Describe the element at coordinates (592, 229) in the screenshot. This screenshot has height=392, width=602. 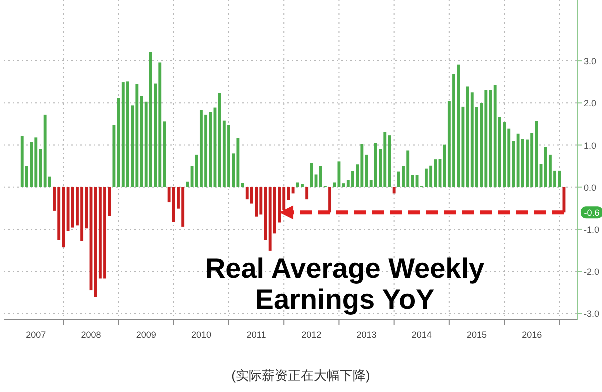
I see `y-tick-label: -1.0` at that location.